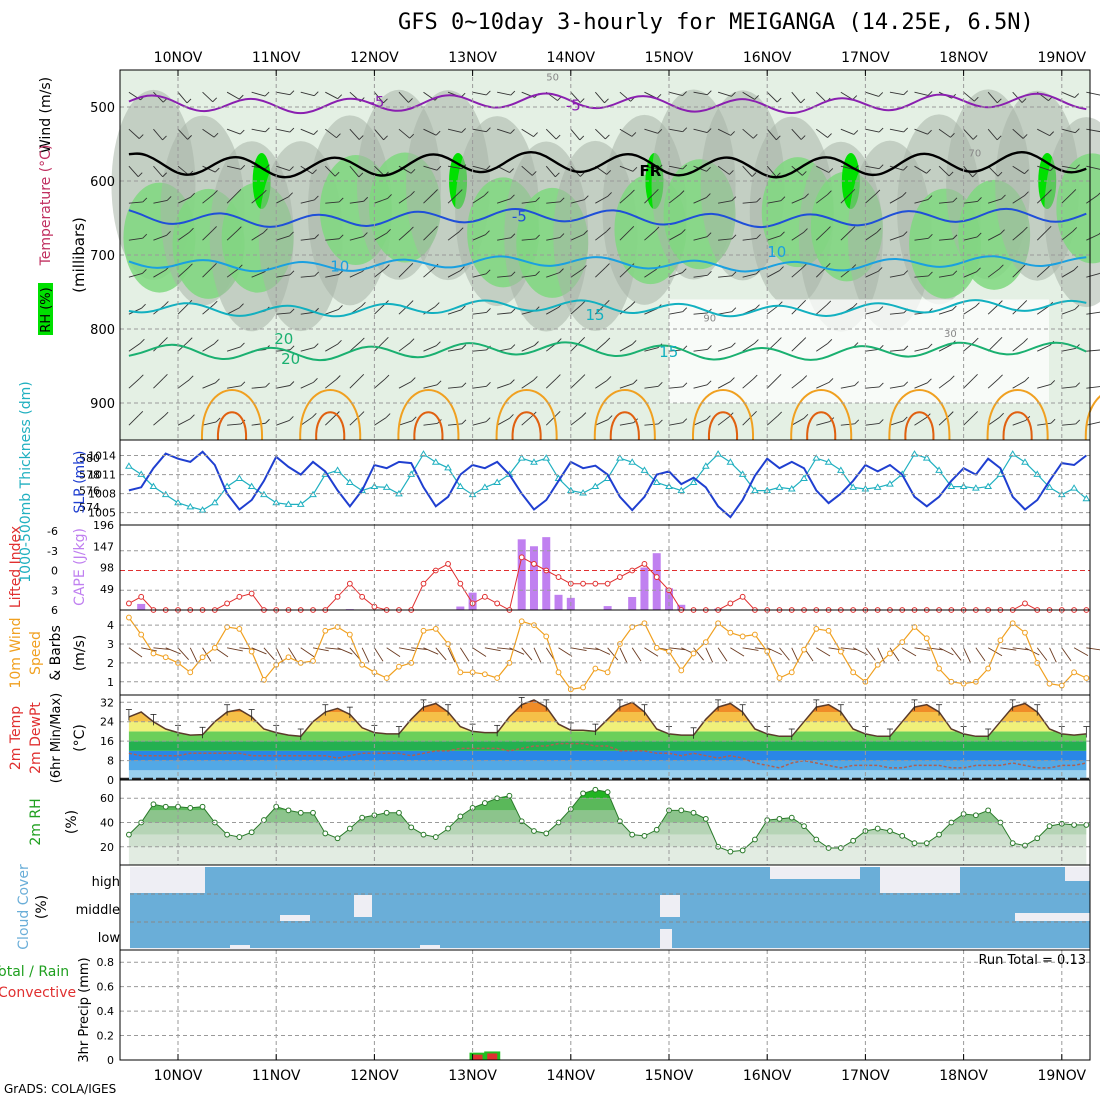 The height and width of the screenshot is (1100, 1100). Describe the element at coordinates (963, 1076) in the screenshot. I see `bottom-date-label: 18NOV` at that location.